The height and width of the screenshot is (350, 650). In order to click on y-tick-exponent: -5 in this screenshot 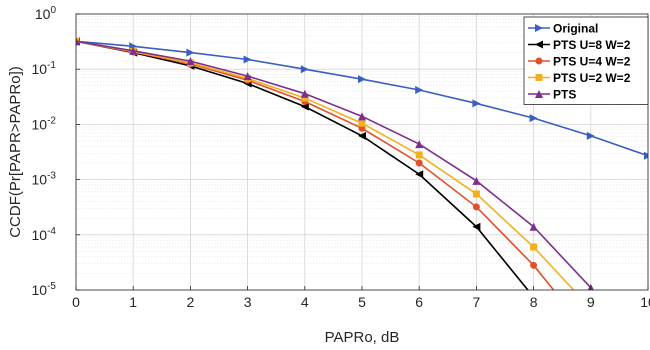, I will do `click(51, 286)`.